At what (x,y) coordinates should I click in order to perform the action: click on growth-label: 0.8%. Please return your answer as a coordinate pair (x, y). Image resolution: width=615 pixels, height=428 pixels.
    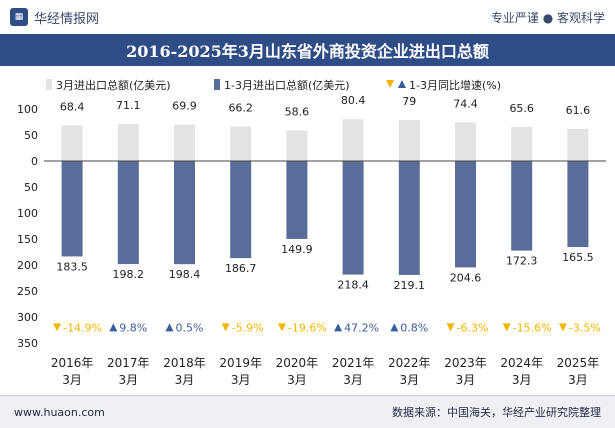
    Looking at the image, I should click on (414, 327).